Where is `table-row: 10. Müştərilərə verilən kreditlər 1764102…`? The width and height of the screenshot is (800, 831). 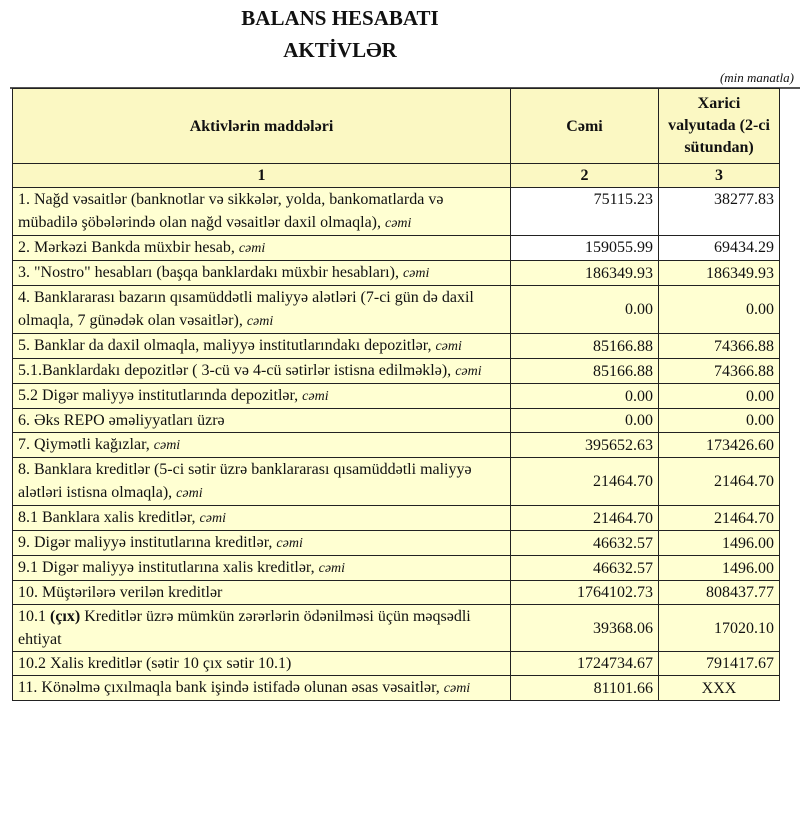 table-row: 10. Müştərilərə verilən kreditlər 1764102… is located at coordinates (396, 592).